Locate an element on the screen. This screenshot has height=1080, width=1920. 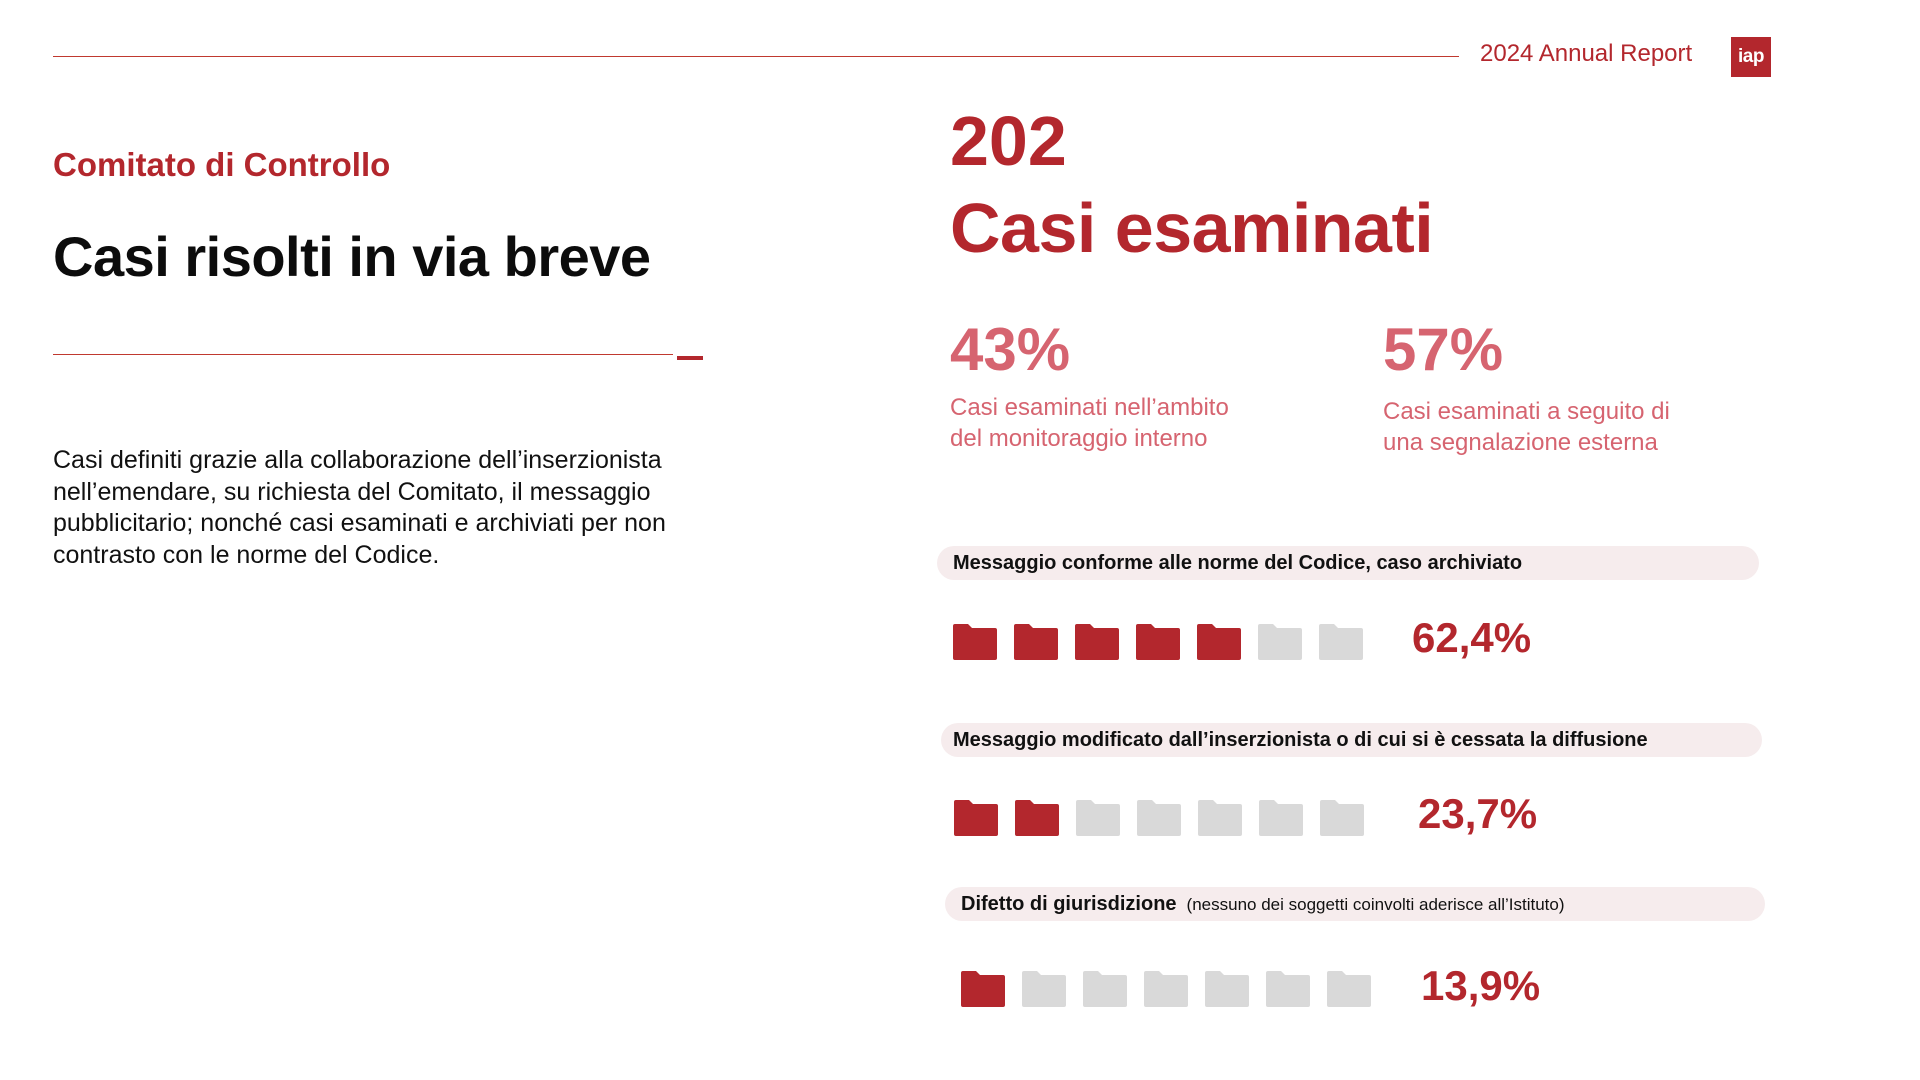
page-title: Casi risolti in via breve is located at coordinates (352, 256).